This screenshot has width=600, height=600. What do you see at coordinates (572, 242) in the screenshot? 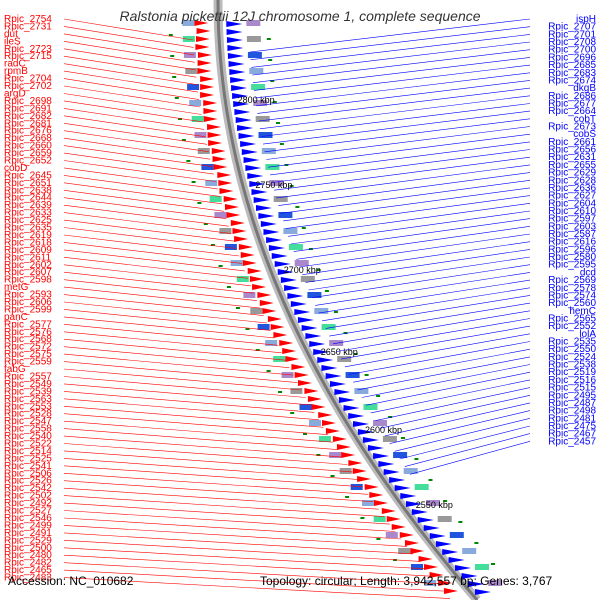
I see `gene-label-right: Rpic_2616` at bounding box center [572, 242].